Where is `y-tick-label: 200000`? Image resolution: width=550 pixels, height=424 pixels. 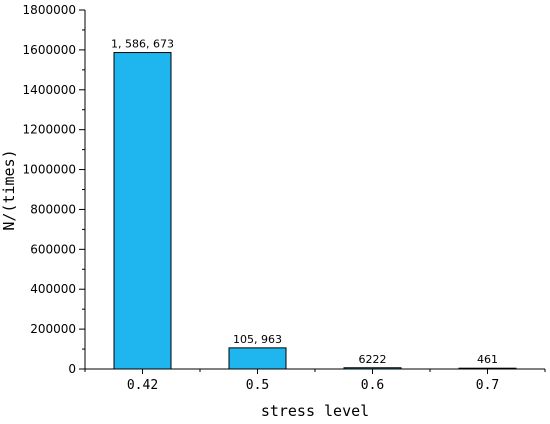
y-tick-label: 200000 is located at coordinates (53, 329).